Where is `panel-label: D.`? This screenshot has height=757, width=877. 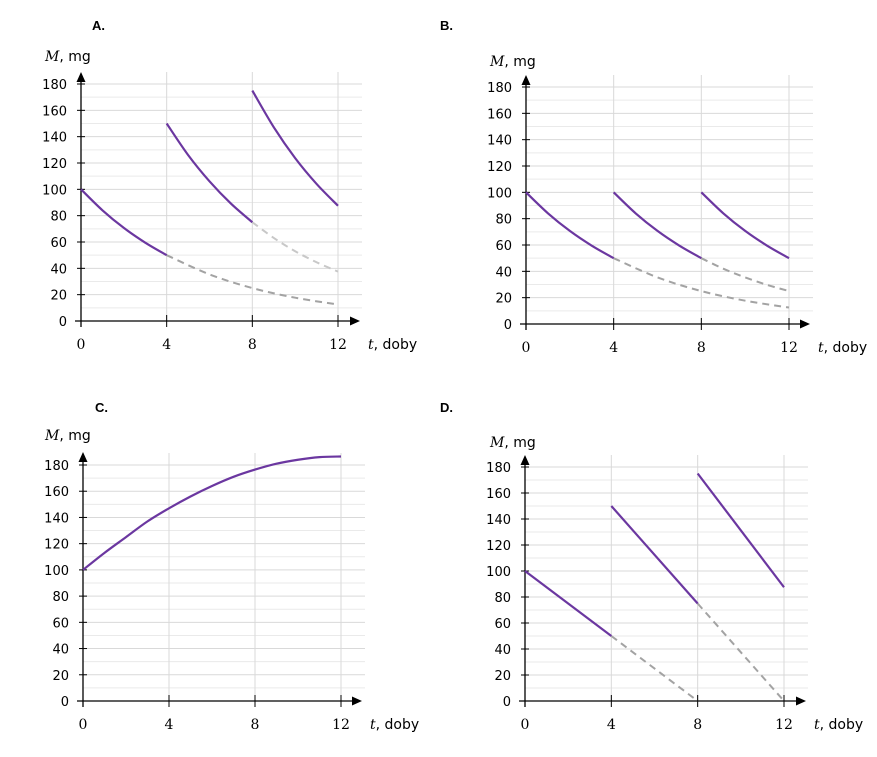
panel-label: D. is located at coordinates (446, 407).